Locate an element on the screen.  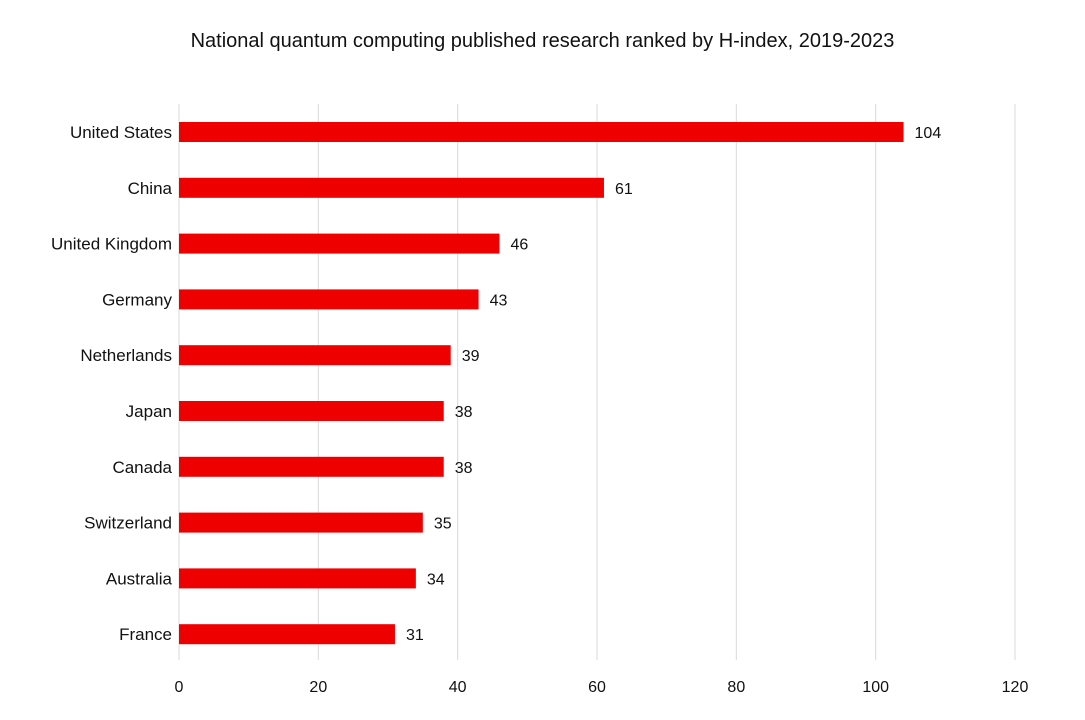
bar-australia is located at coordinates (297, 578).